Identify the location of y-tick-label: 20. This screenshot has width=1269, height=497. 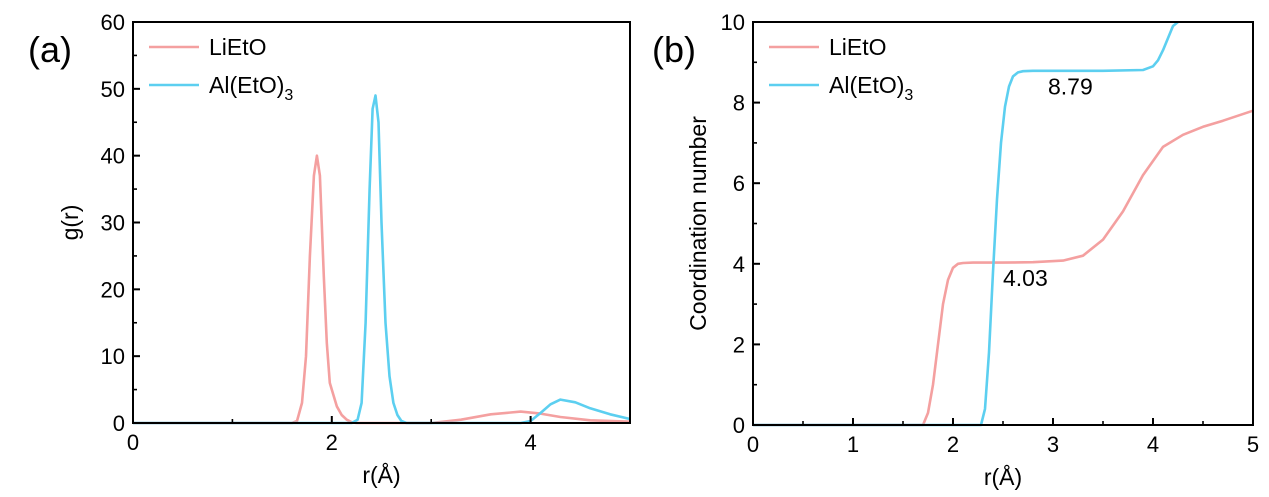
(113, 289).